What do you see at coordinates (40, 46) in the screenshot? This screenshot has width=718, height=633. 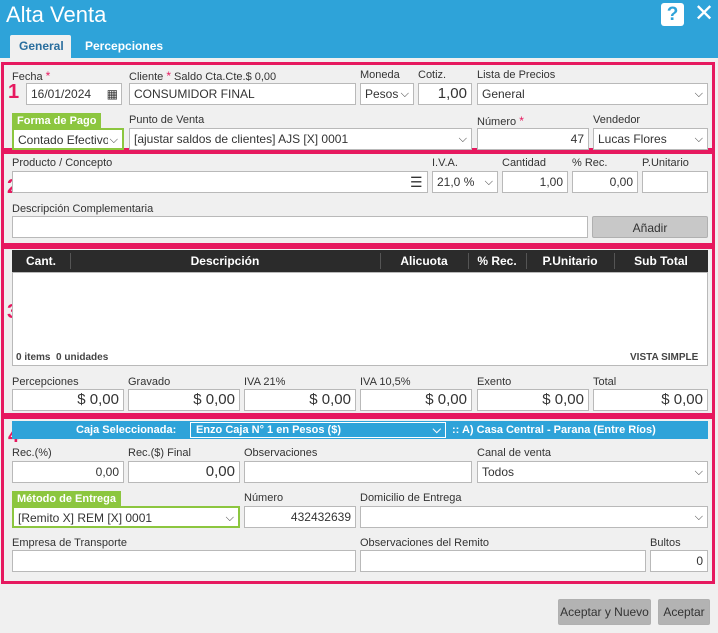 I see `tab-general: General` at bounding box center [40, 46].